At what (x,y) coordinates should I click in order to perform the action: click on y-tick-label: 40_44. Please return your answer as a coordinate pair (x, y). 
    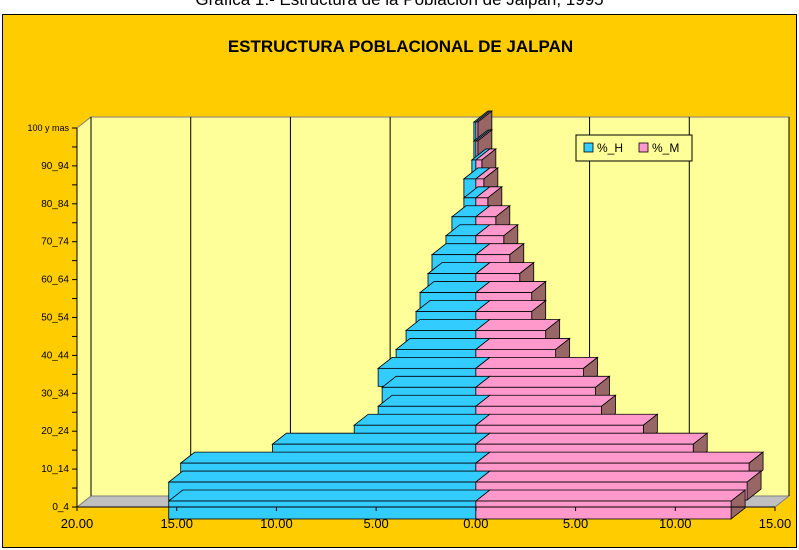
    Looking at the image, I should click on (55, 355).